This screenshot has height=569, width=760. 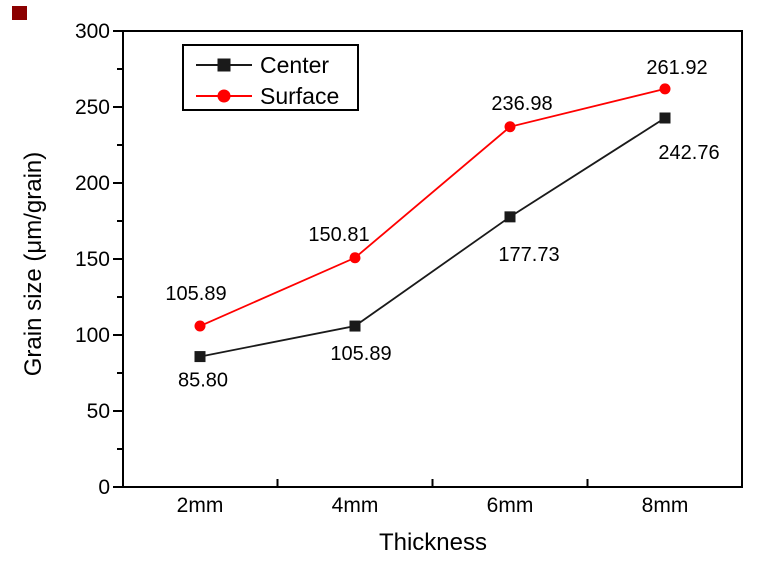 I want to click on point-value-label: 242.76, so click(x=688, y=153).